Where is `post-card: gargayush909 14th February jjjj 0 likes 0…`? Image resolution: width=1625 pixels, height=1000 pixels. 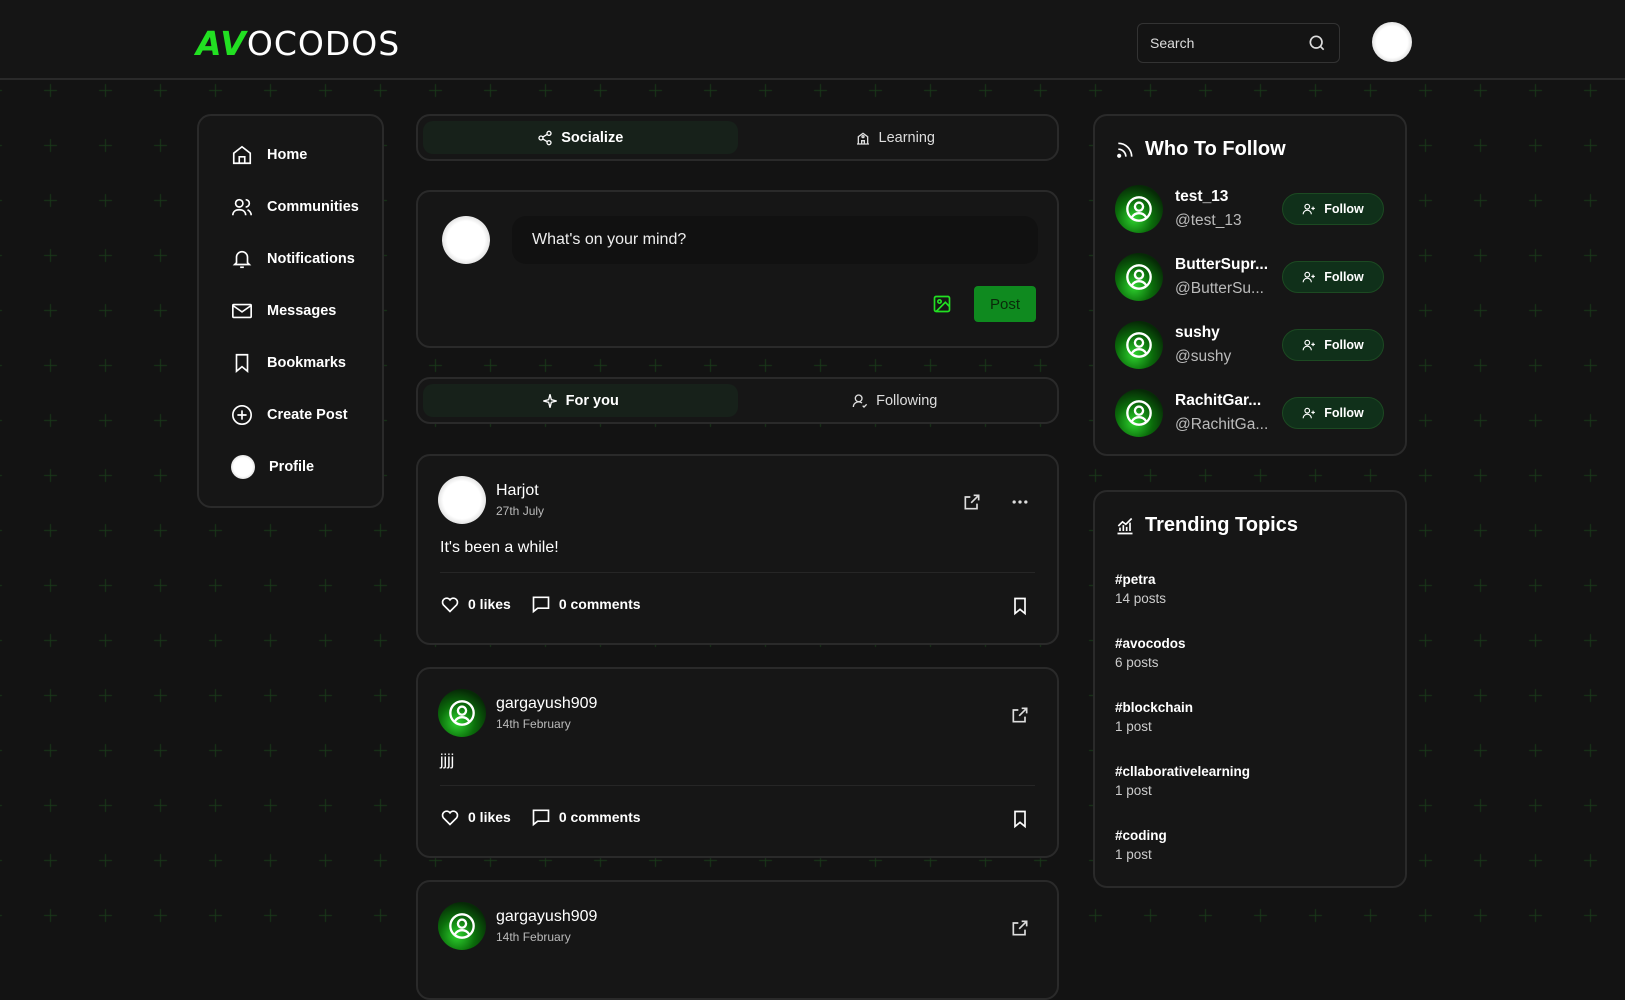
post-card: gargayush909 14th February jjjj 0 likes 0… is located at coordinates (737, 762).